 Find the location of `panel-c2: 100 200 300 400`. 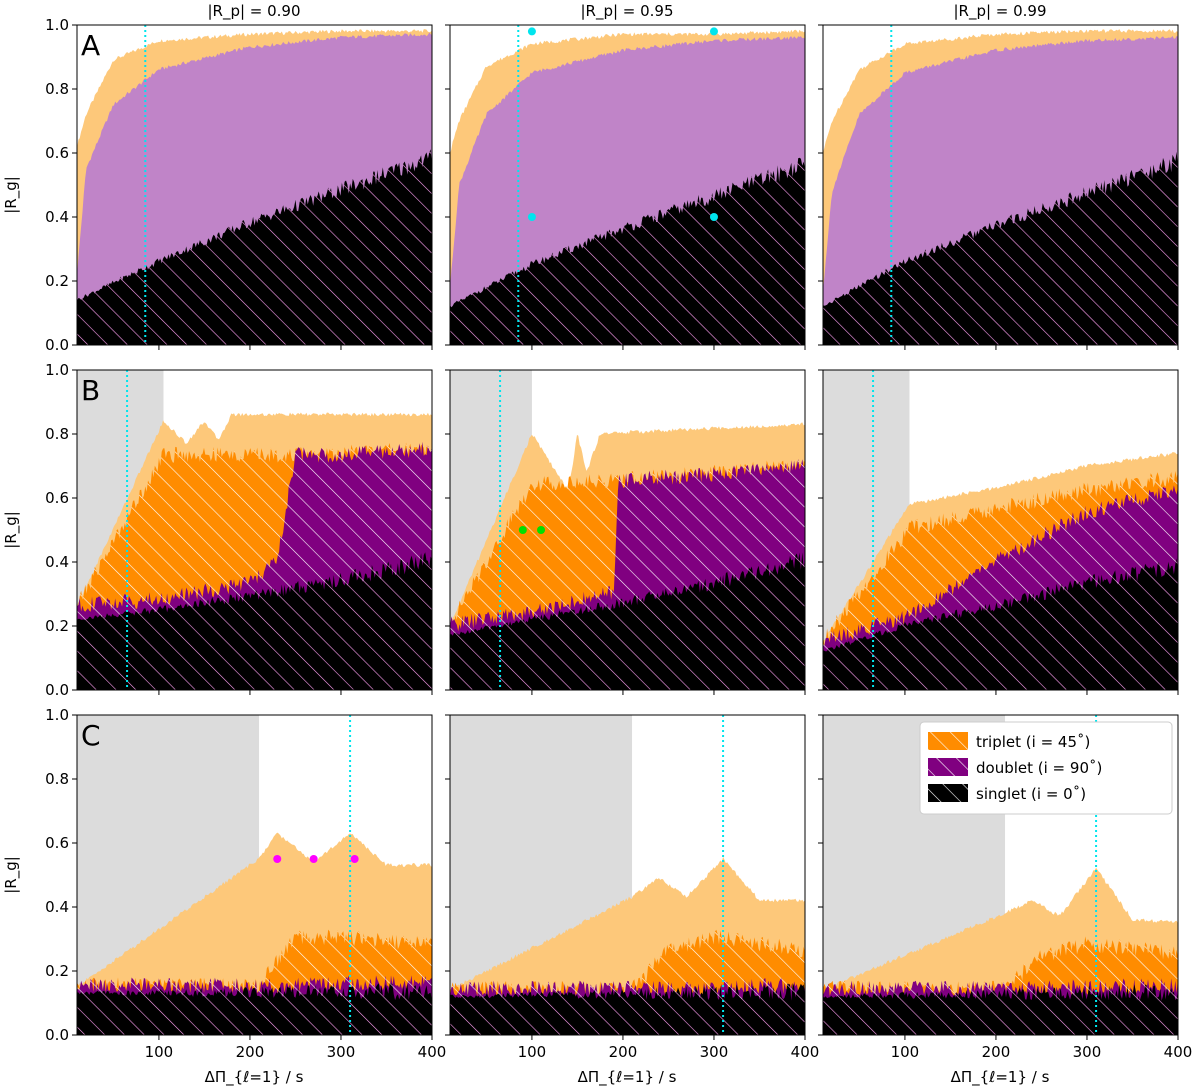

panel-c2: 100 200 300 400 is located at coordinates (632, 887).